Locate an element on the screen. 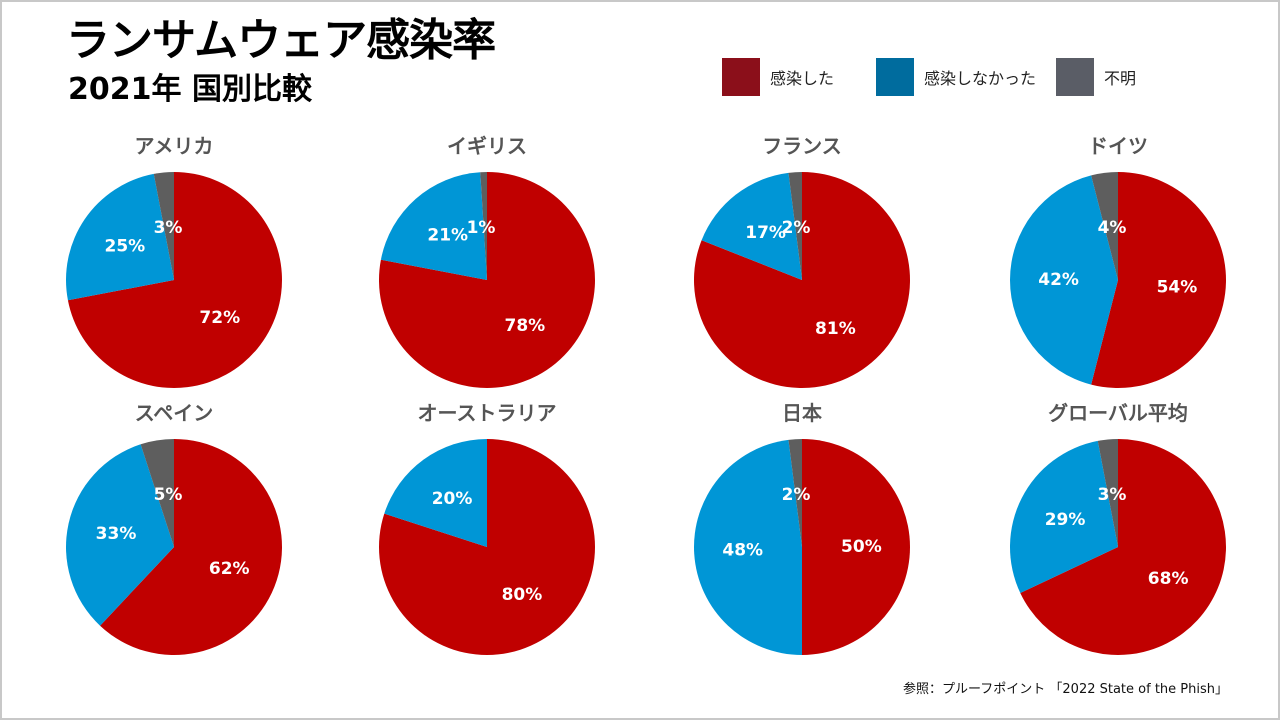 The width and height of the screenshot is (1280, 720). pie-label-infected: 50% is located at coordinates (861, 547).